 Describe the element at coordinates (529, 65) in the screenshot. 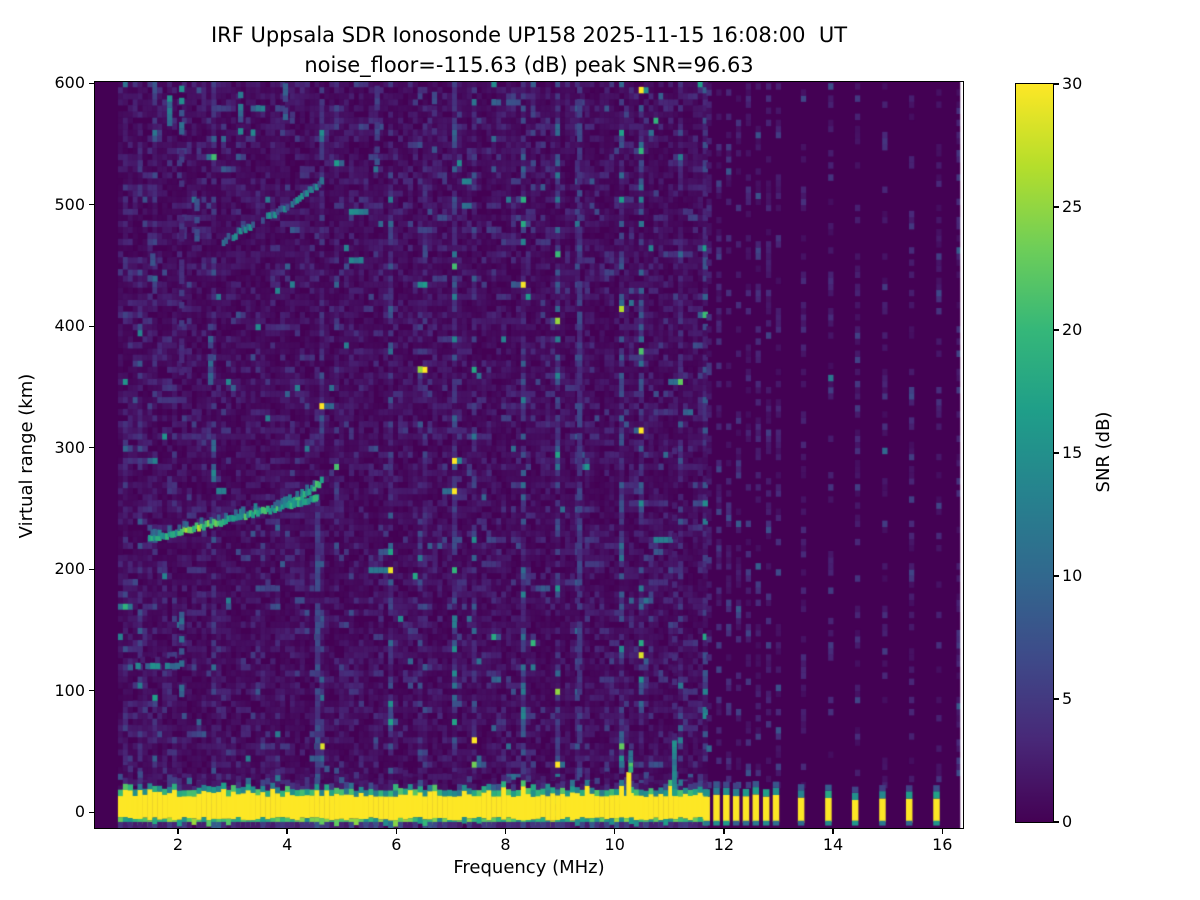

I see `plot-title-line2: noise_floor=-115.63 (dB) peak SNR=96.63` at that location.